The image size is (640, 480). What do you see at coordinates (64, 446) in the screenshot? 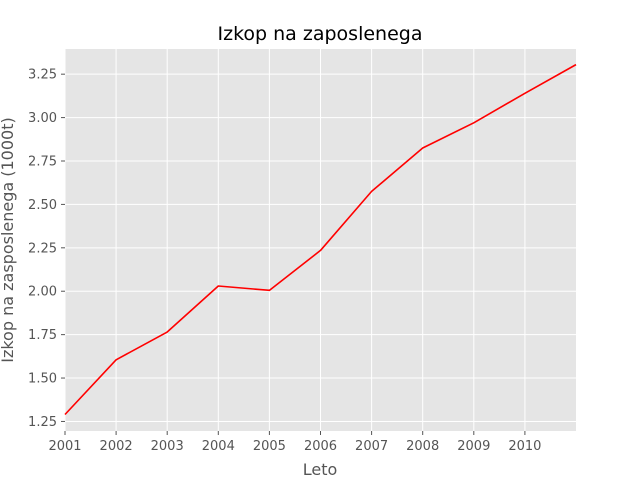
I see `x-tick-label: 2001` at bounding box center [64, 446].